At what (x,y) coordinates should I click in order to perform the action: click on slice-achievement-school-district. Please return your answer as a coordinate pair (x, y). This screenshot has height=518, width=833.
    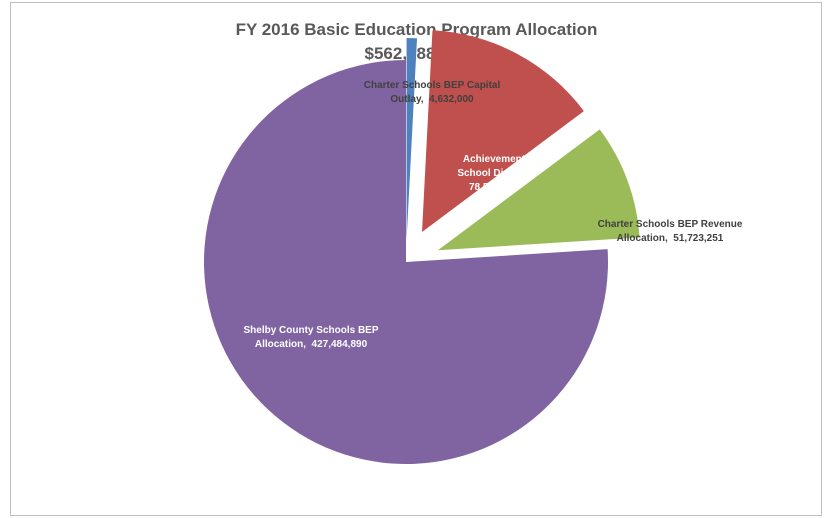
    Looking at the image, I should click on (503, 131).